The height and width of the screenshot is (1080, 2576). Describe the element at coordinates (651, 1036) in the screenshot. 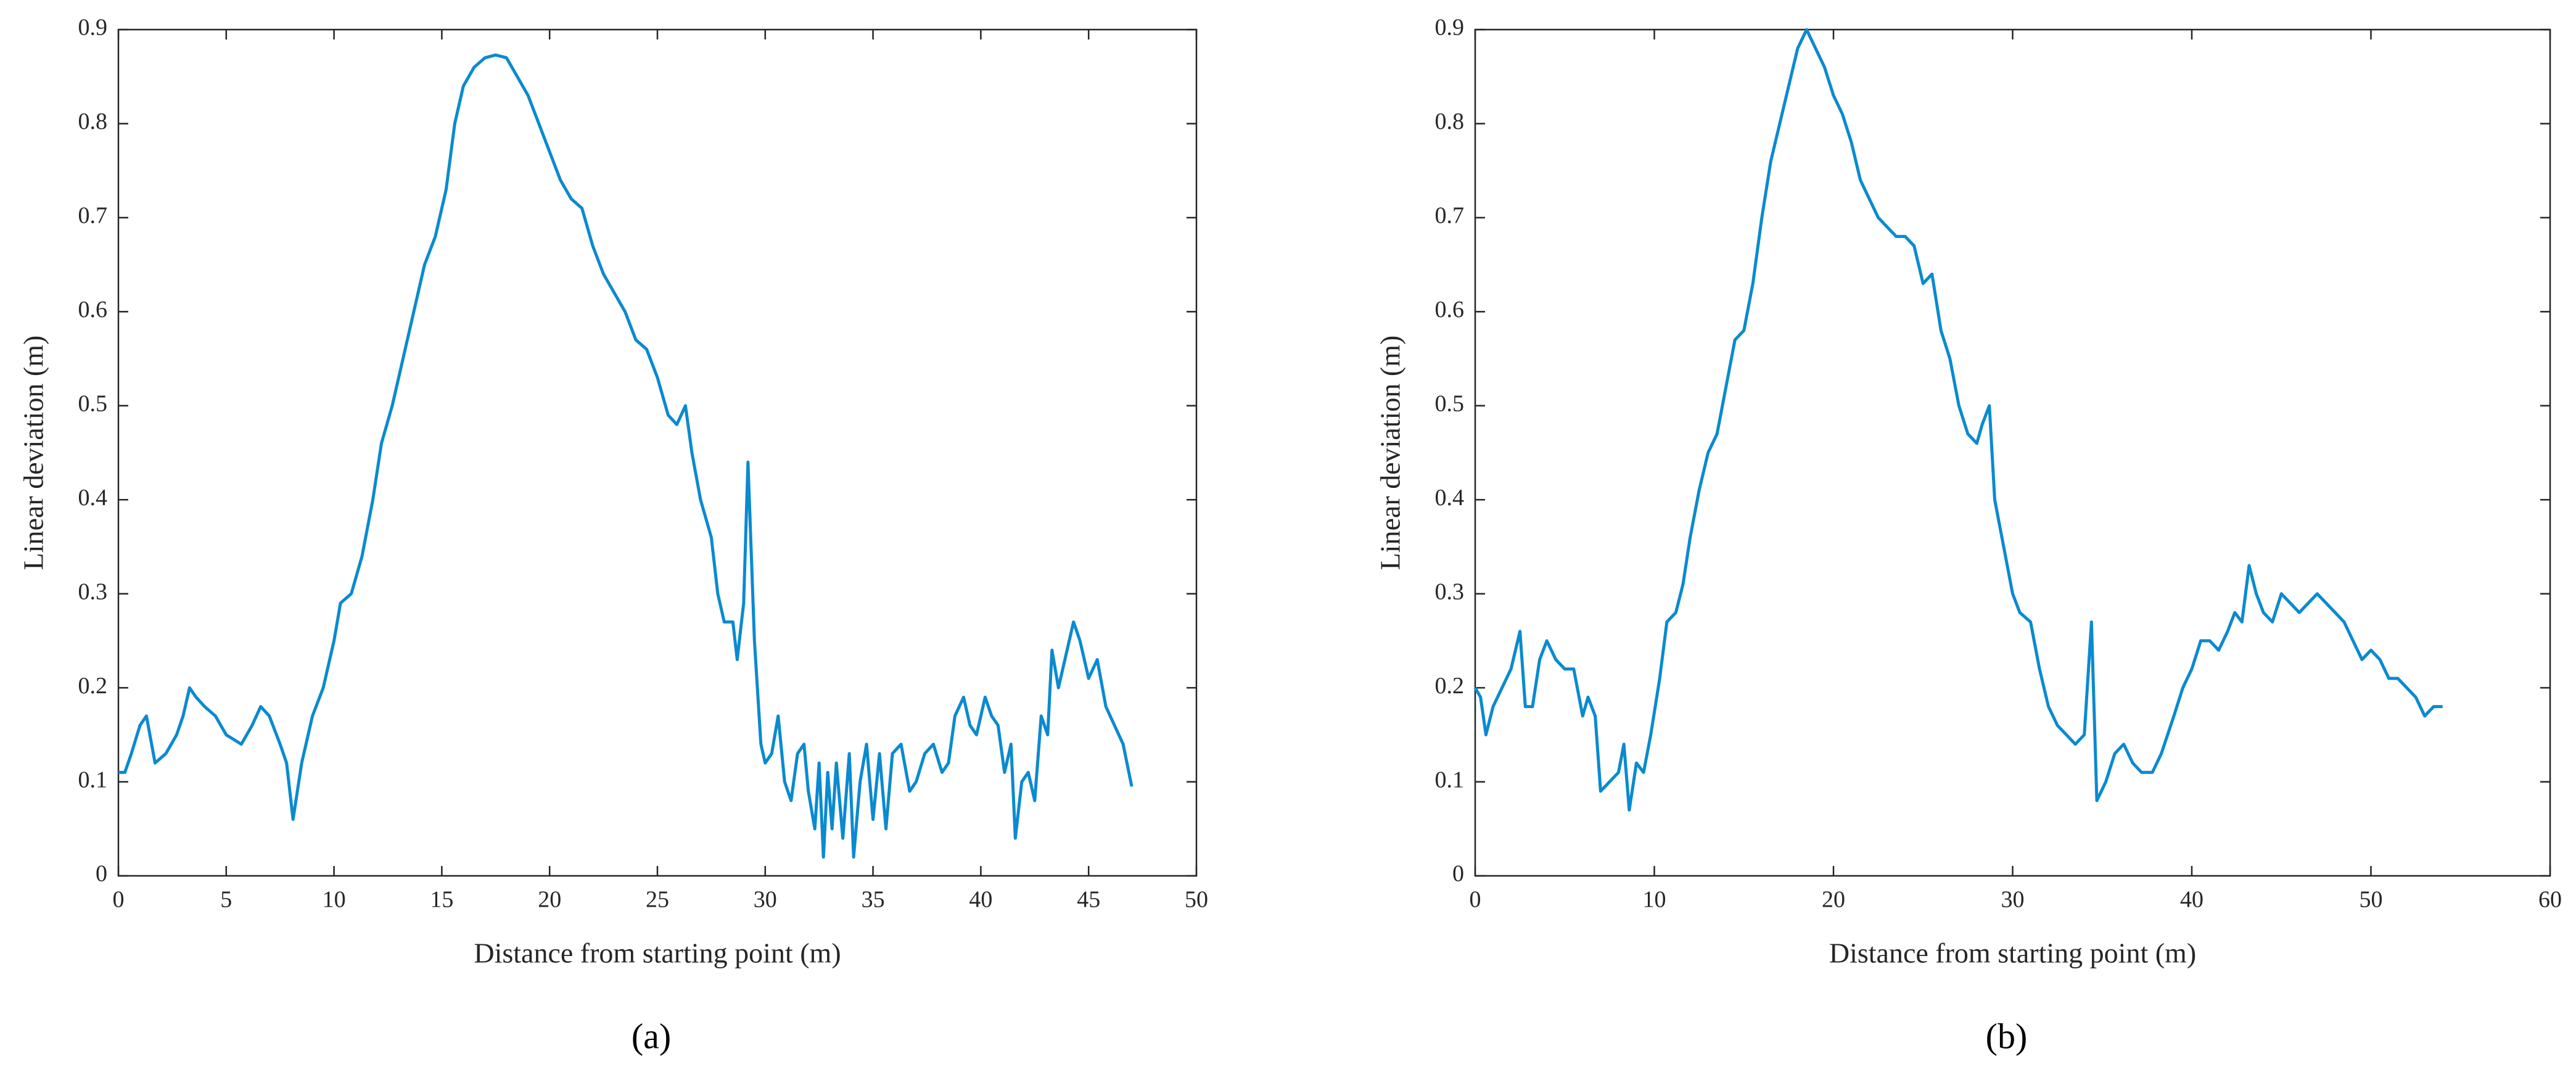

I see `caption: (a)` at that location.